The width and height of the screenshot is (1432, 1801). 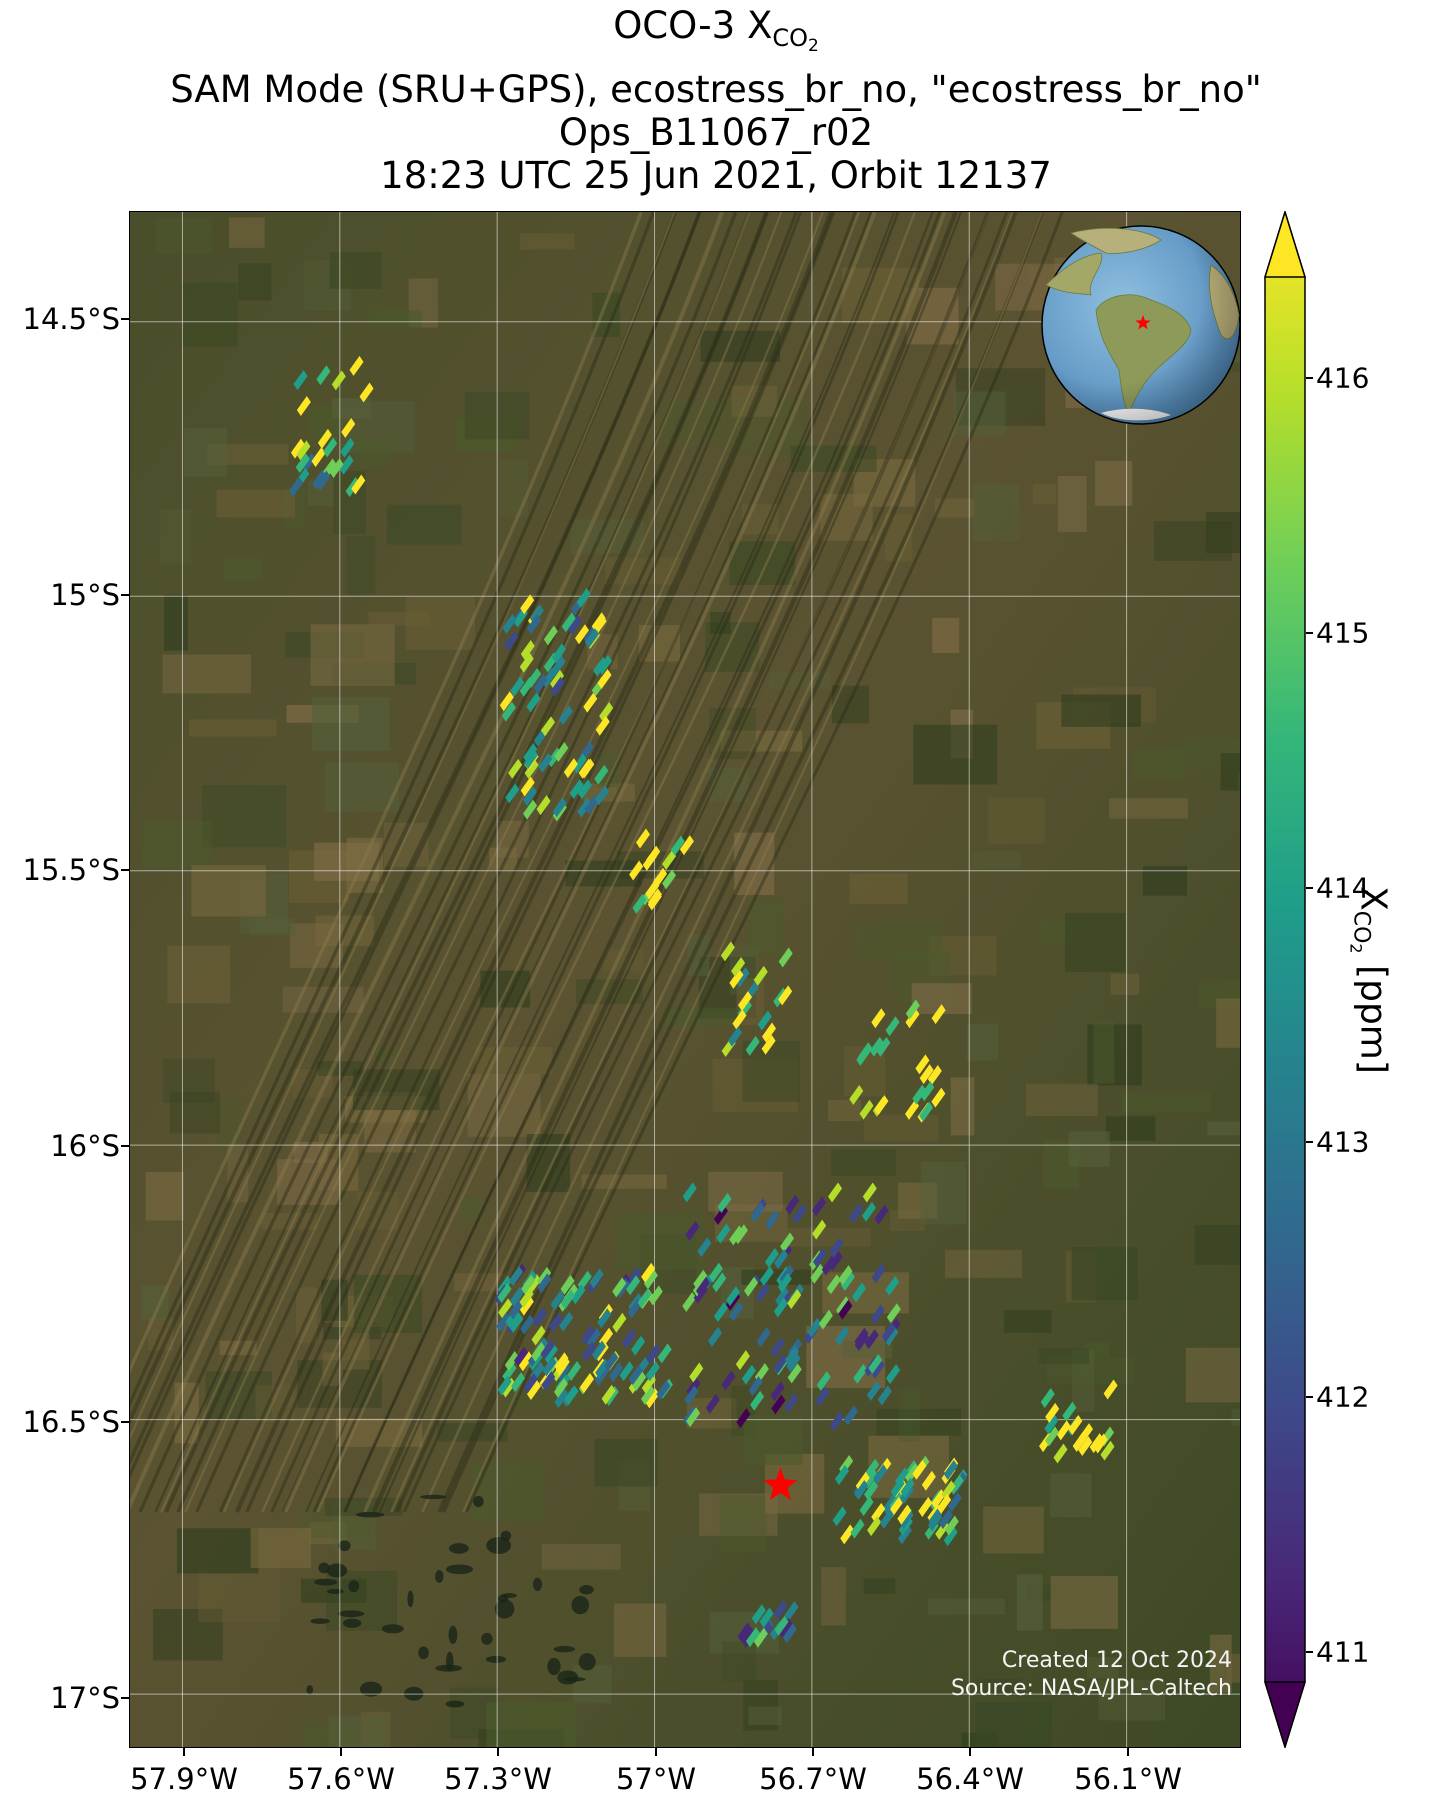 What do you see at coordinates (1343, 1142) in the screenshot?
I see `cbar-tick-label: 413` at bounding box center [1343, 1142].